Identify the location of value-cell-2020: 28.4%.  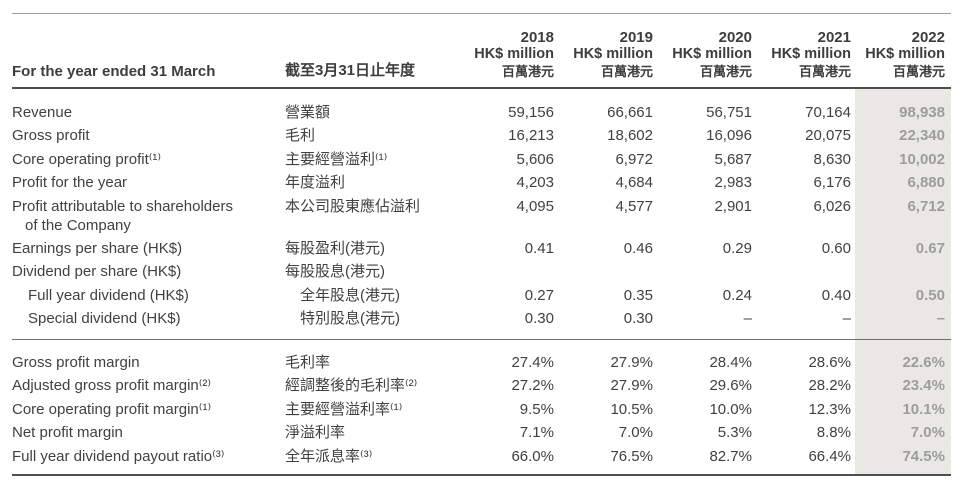
(730, 362).